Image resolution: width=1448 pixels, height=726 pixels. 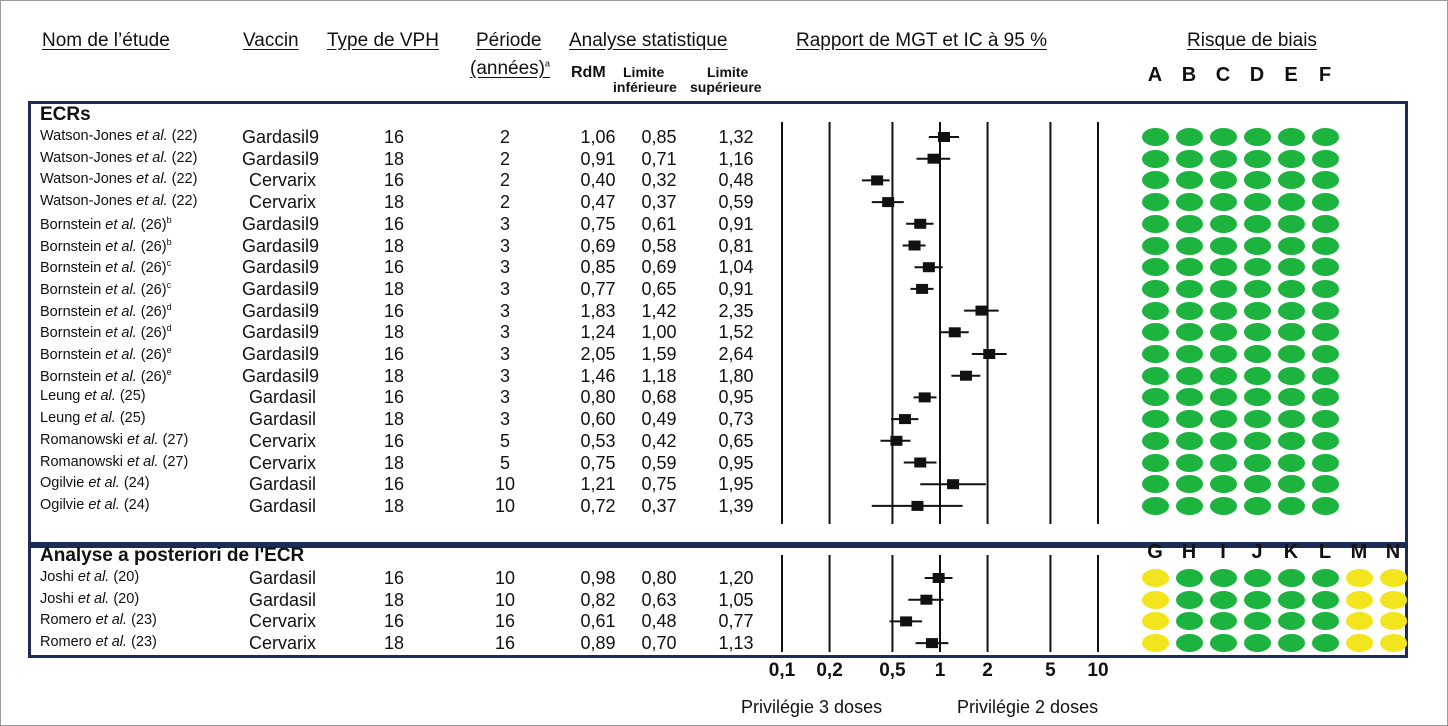 I want to click on study-ref: (23), so click(x=142, y=620).